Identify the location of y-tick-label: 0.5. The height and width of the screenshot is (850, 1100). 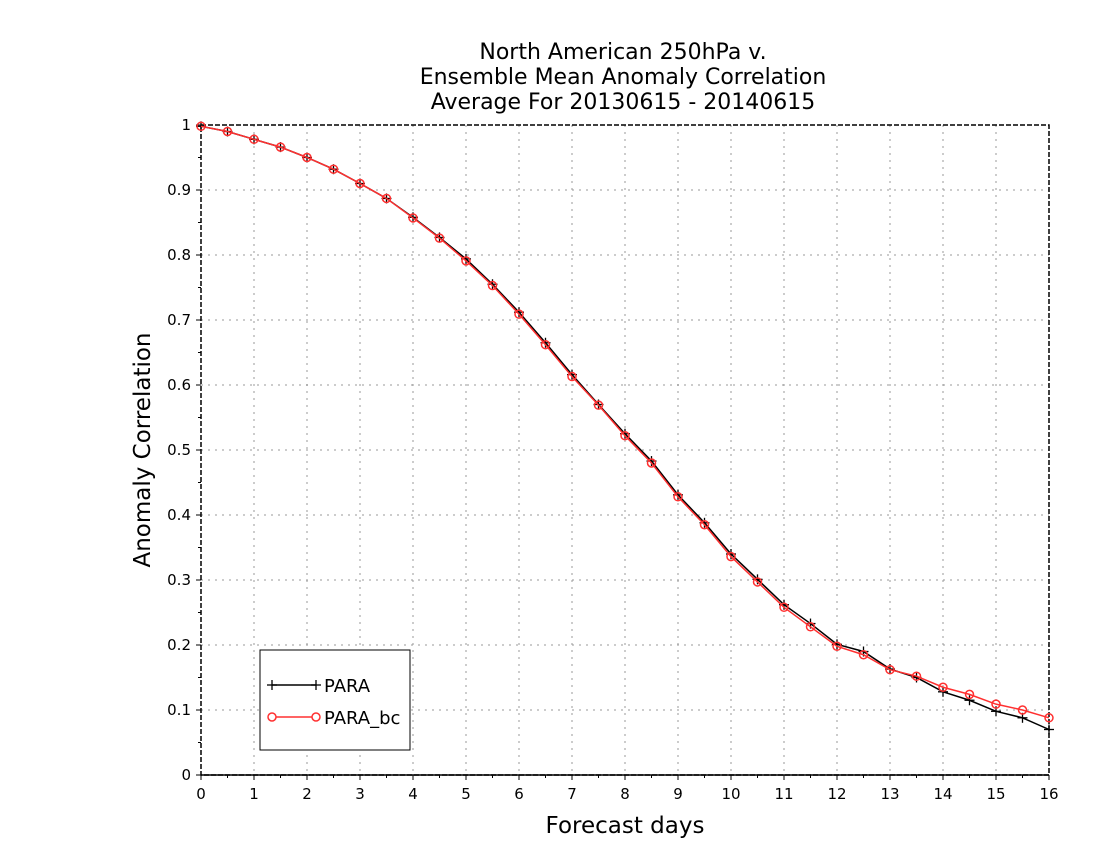
(179, 450).